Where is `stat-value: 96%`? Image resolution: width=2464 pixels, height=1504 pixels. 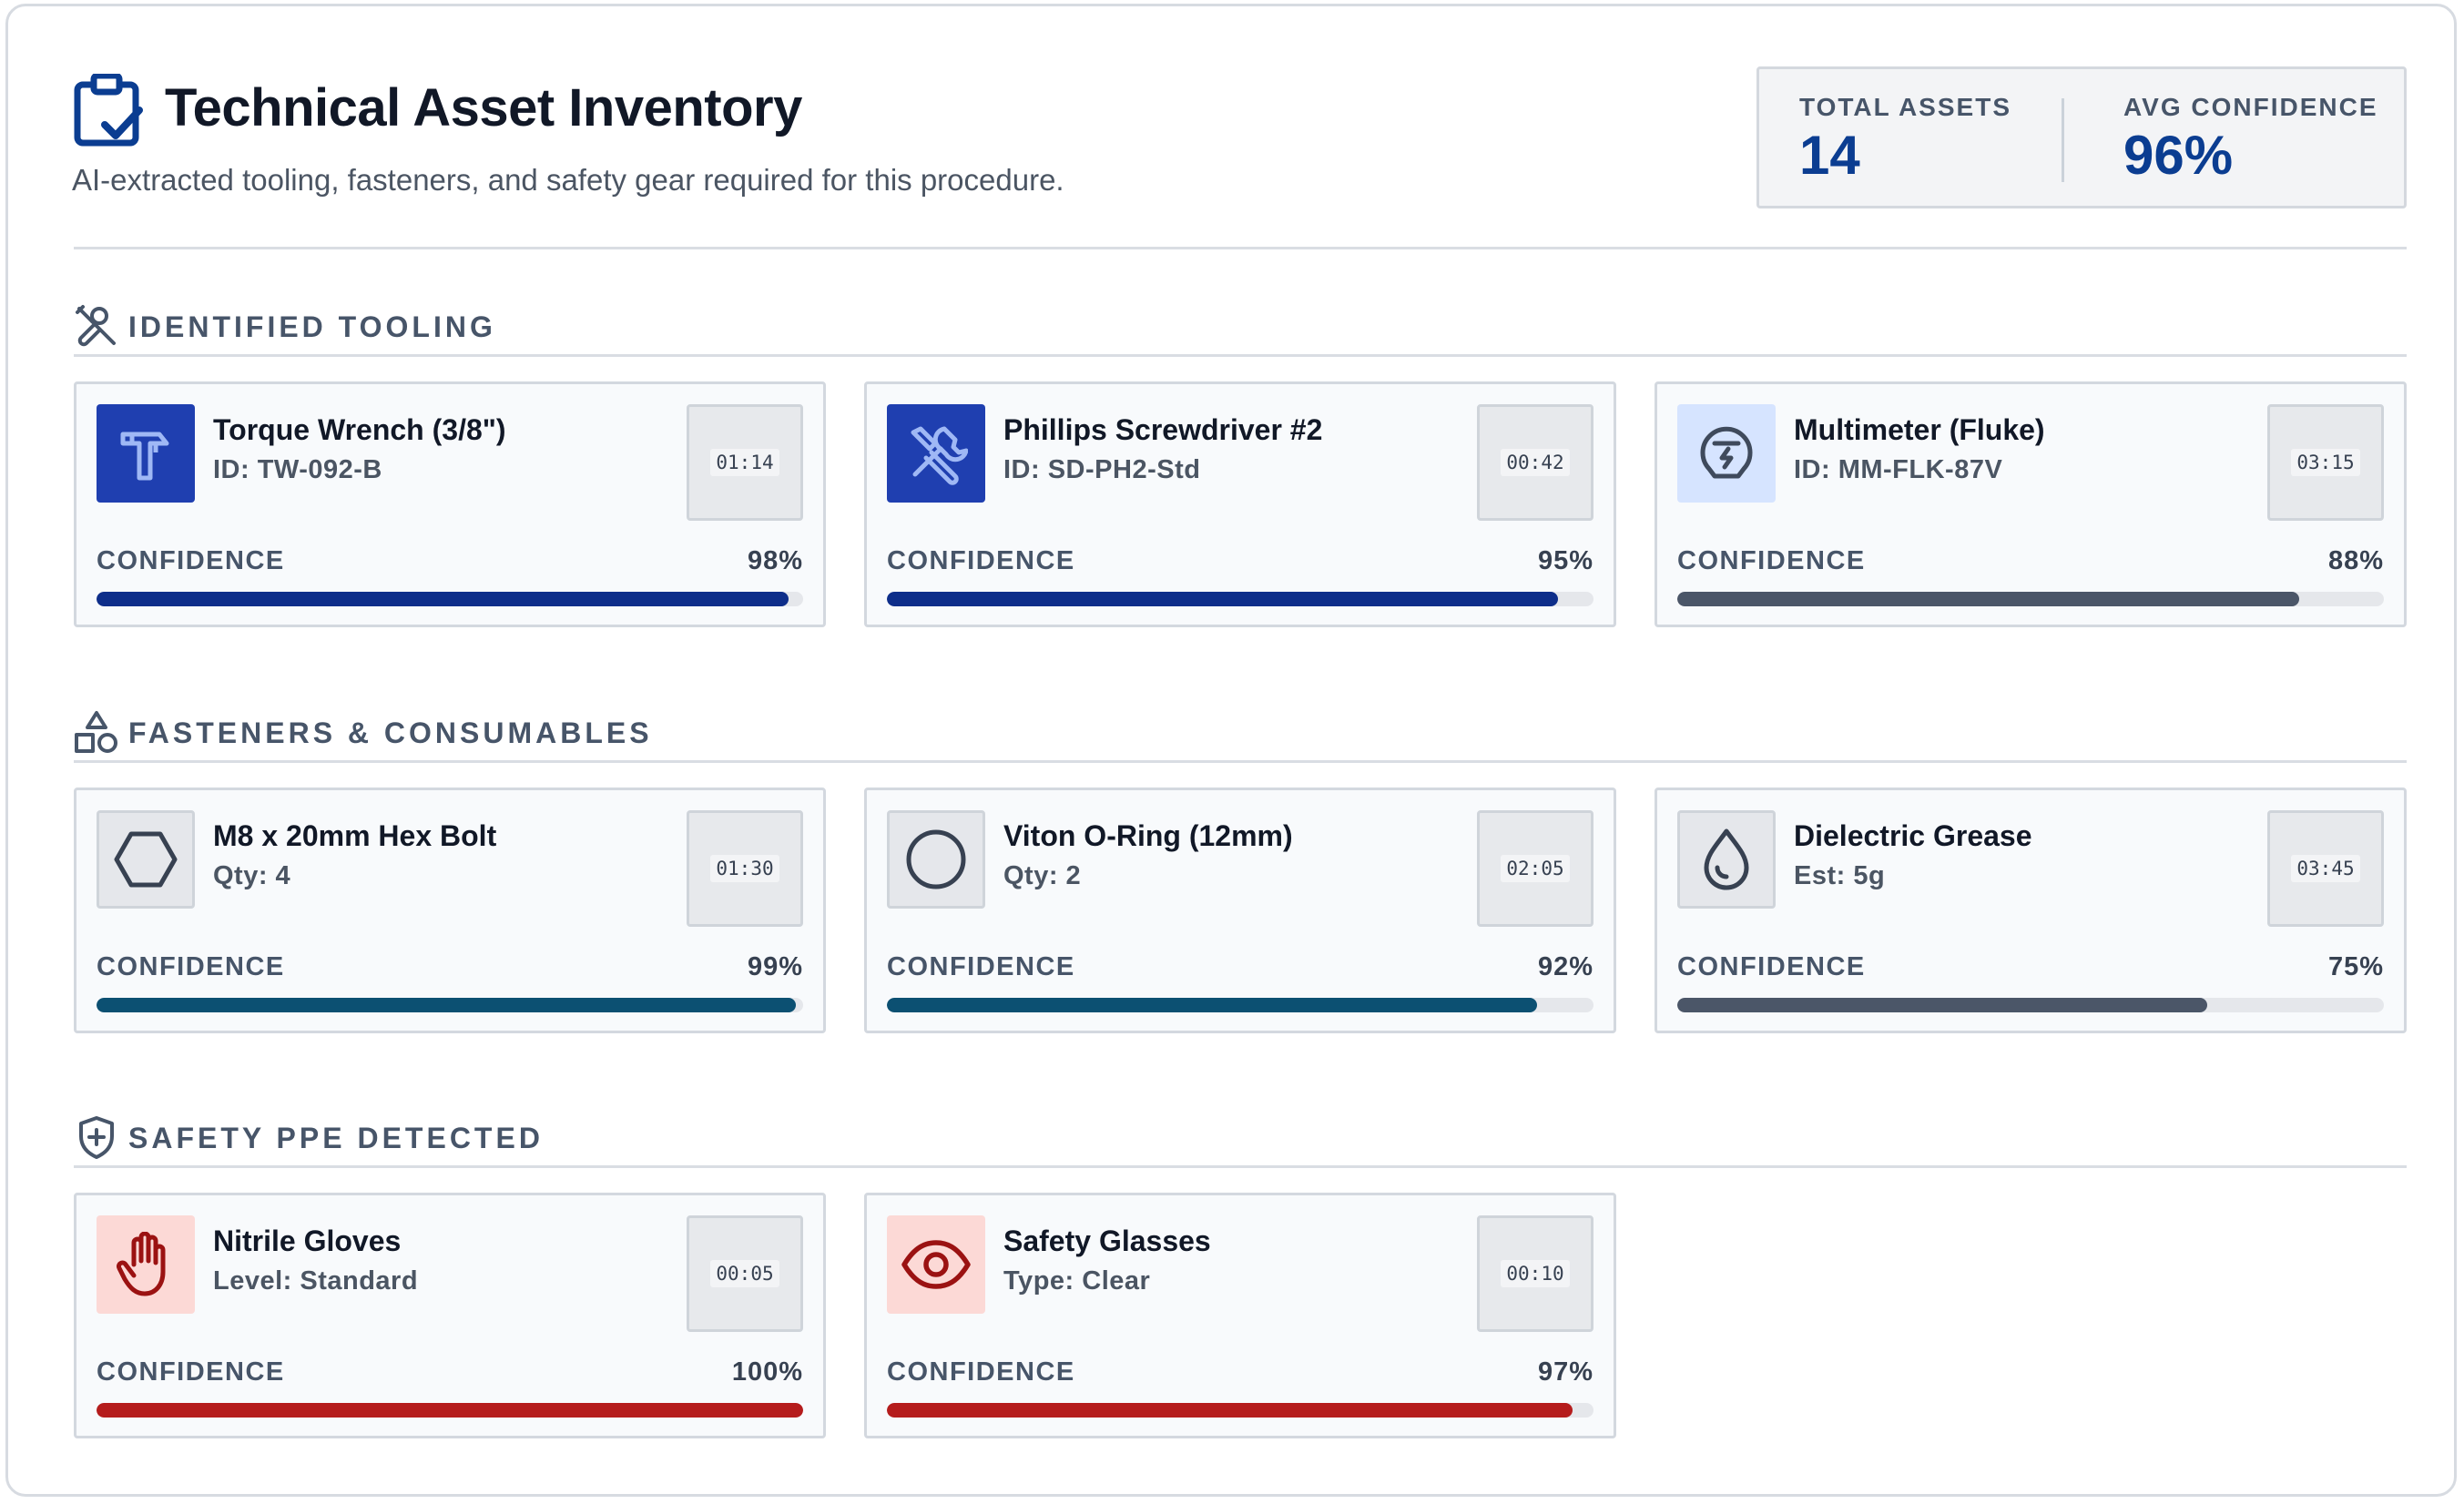 stat-value: 96% is located at coordinates (2178, 155).